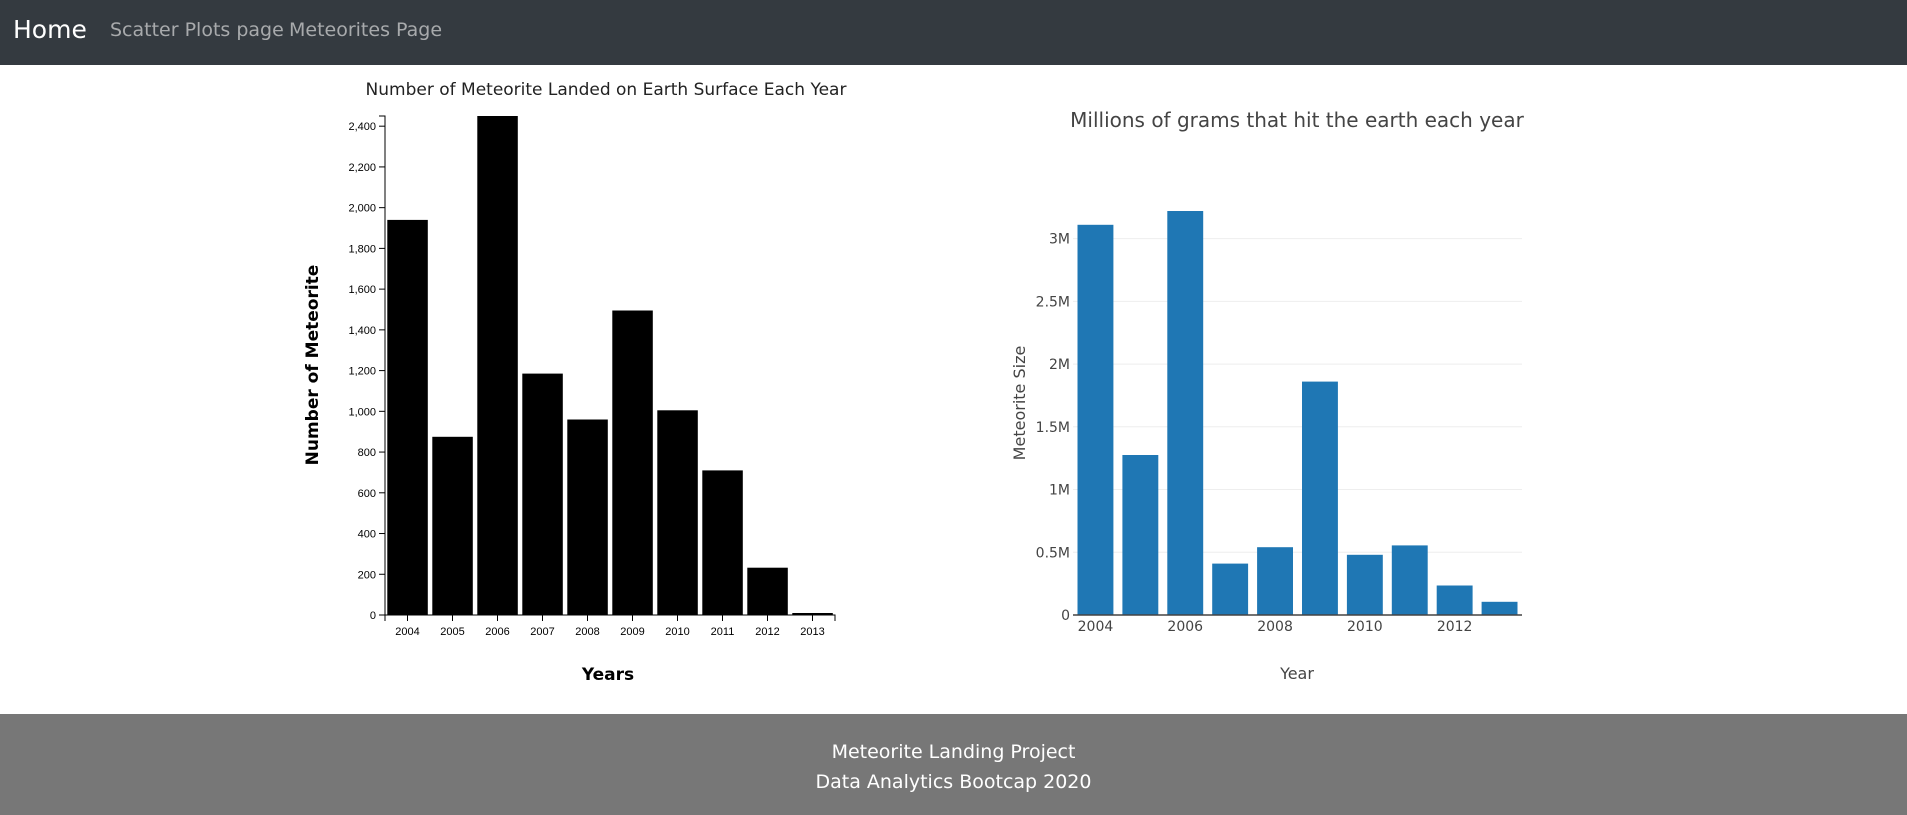  Describe the element at coordinates (362, 331) in the screenshot. I see `chart1-y-tick-label: 1,400` at that location.